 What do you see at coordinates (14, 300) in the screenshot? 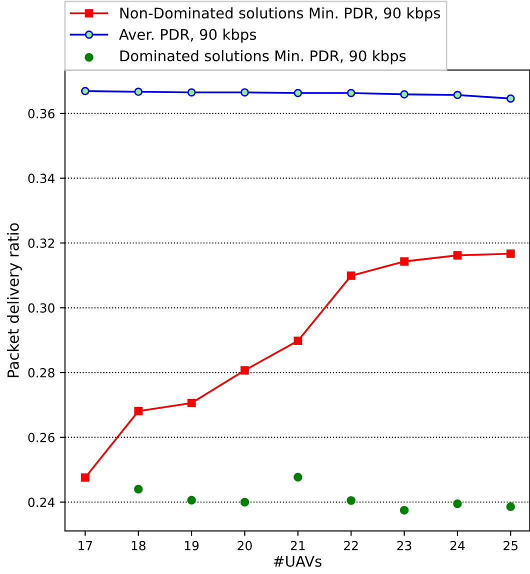
I see `y-axis-title: Packet delivery ratio` at bounding box center [14, 300].